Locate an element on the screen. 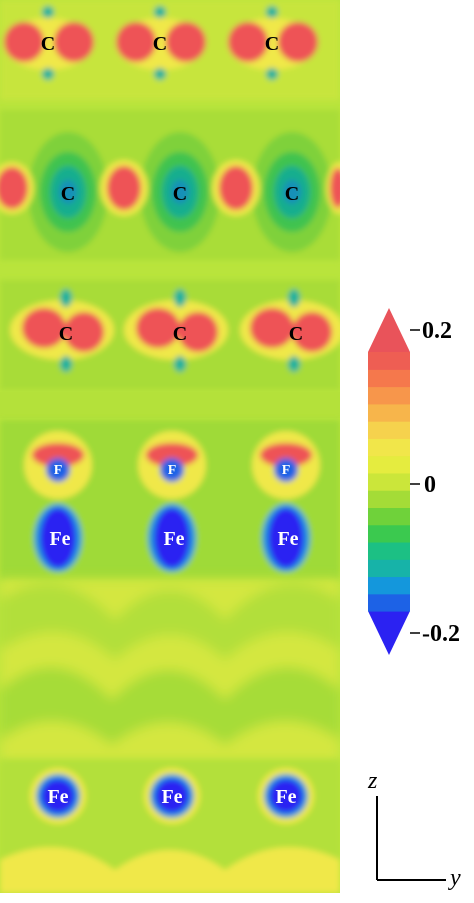 The height and width of the screenshot is (903, 474). axes-indicator: z y is located at coordinates (414, 829).